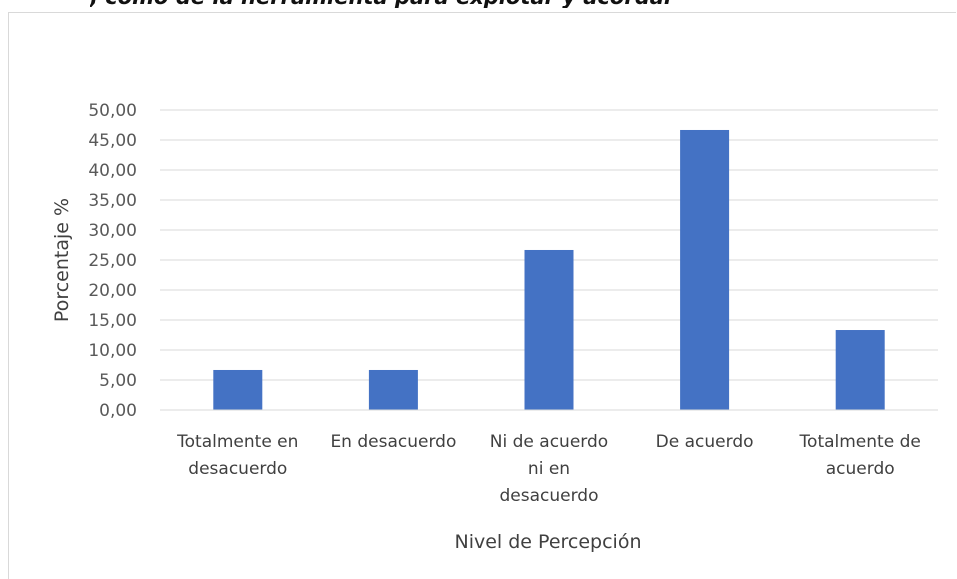 The height and width of the screenshot is (579, 957). I want to click on y-tick-label: 50,00, so click(112, 111).